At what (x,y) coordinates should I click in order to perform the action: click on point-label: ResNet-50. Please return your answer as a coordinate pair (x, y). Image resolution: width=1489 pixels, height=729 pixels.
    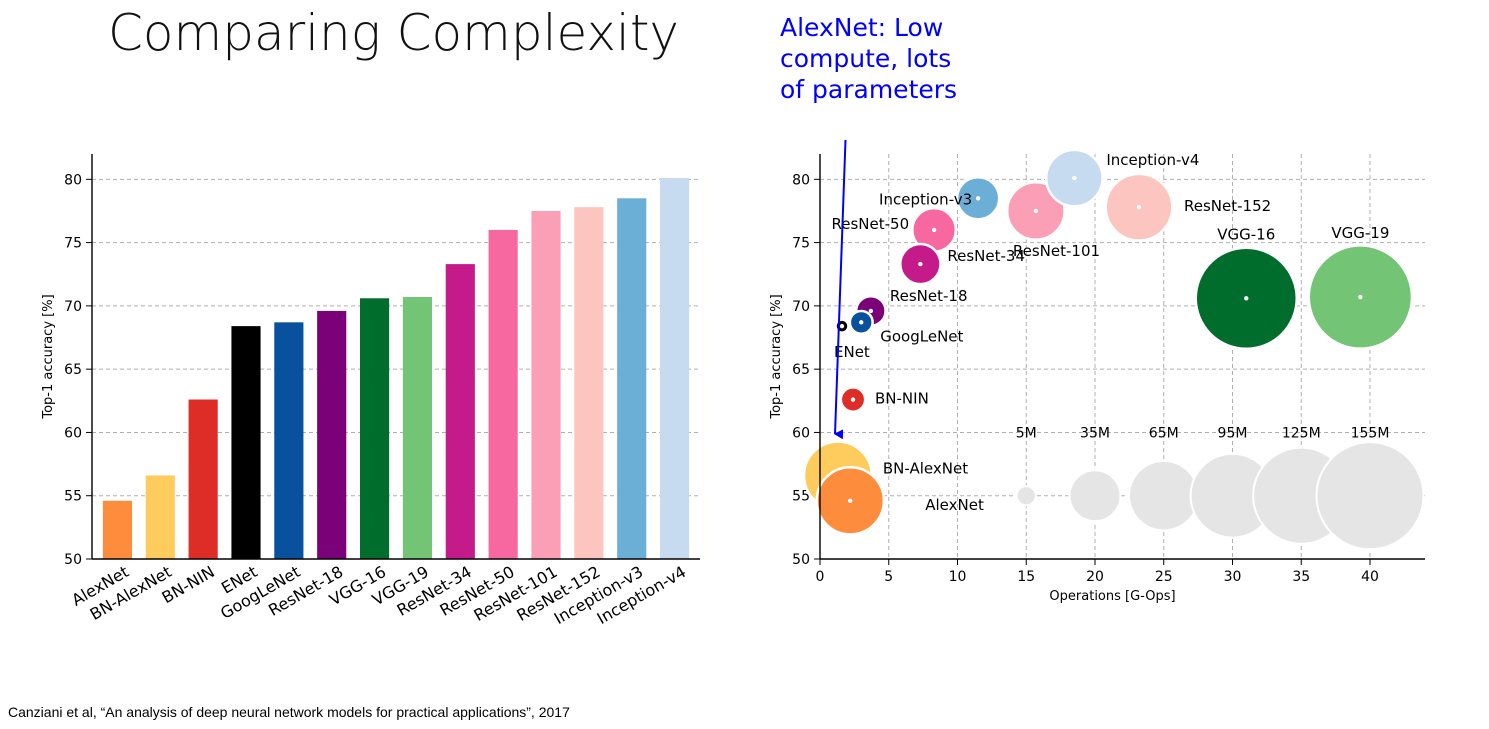
    Looking at the image, I should click on (871, 224).